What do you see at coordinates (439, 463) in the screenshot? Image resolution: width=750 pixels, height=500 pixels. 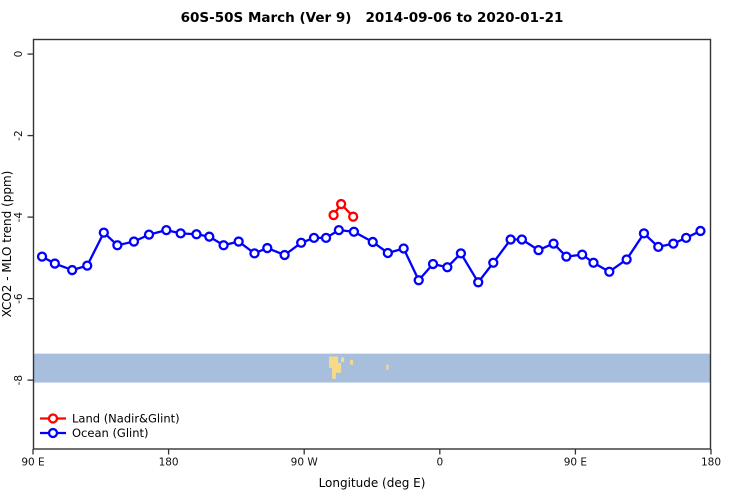 I see `x-tick-label: 0` at bounding box center [439, 463].